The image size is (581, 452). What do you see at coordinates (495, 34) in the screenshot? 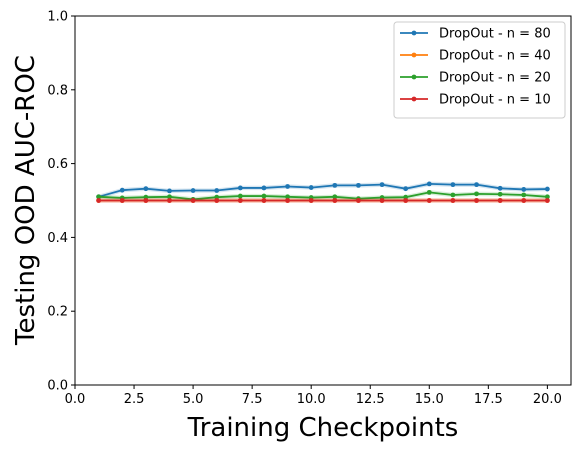
I see `legend-label: DropOut - n = 80` at bounding box center [495, 34].